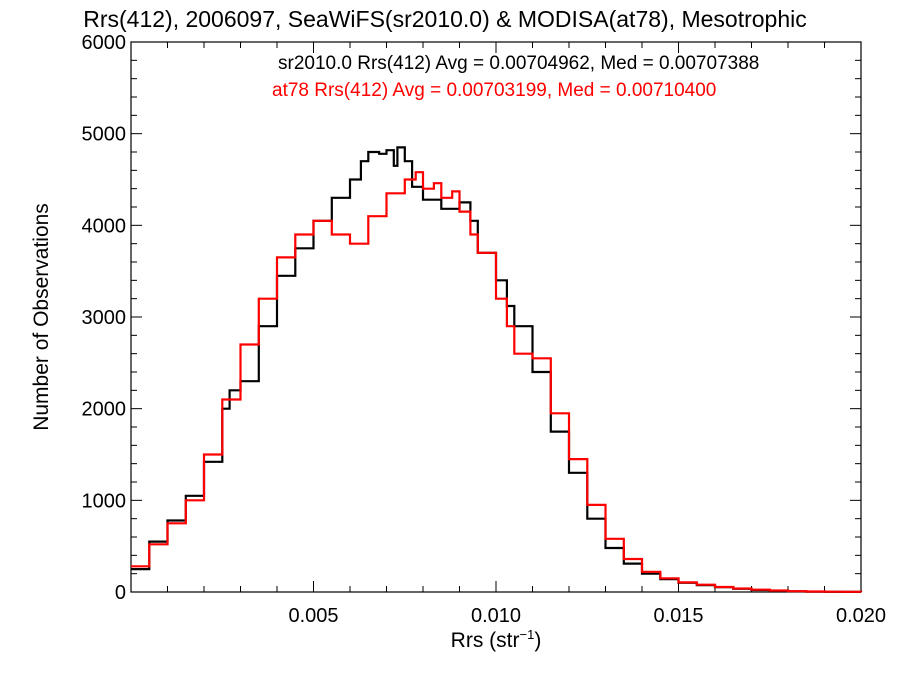  Describe the element at coordinates (861, 616) in the screenshot. I see `x-tick-label: 0.020` at that location.